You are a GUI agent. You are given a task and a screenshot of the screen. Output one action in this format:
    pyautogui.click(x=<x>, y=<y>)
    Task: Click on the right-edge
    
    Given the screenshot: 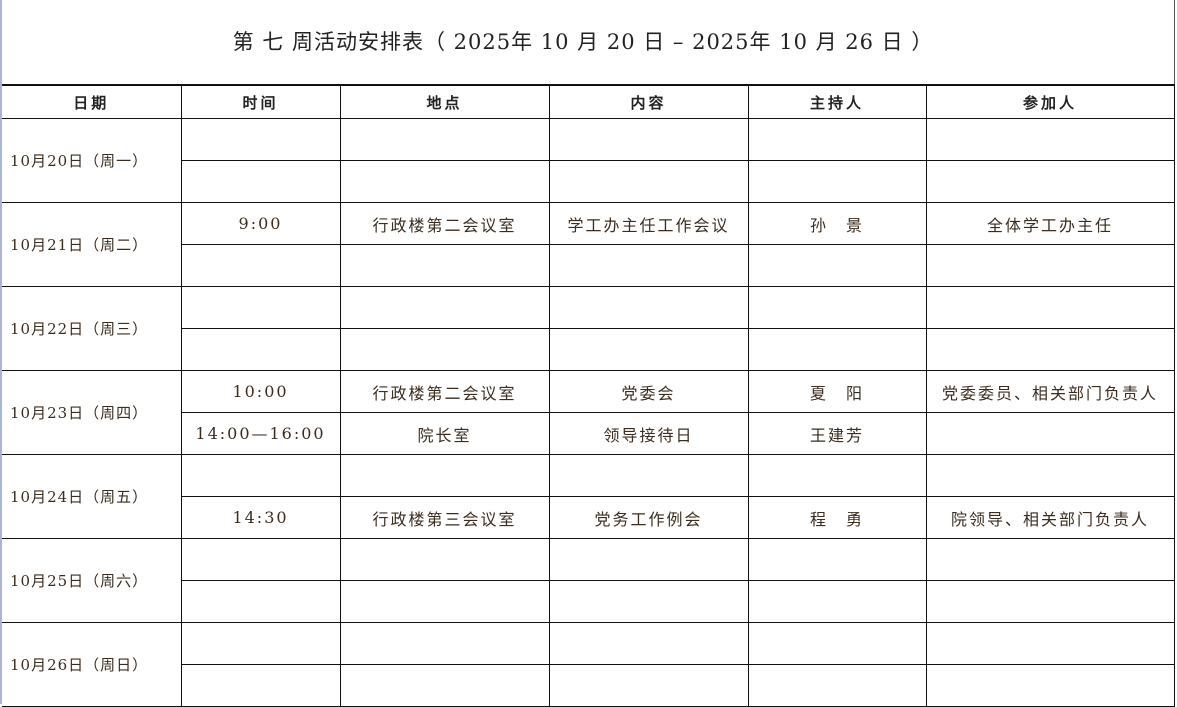 What is the action you would take?
    pyautogui.click(x=1174, y=42)
    